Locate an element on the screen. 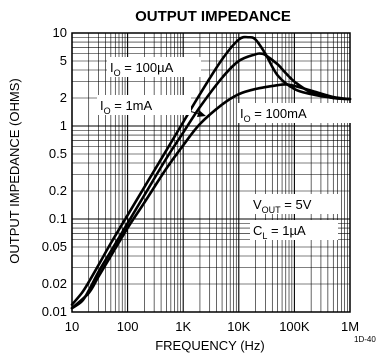 This screenshot has width=386, height=361. annotation-value: = 1mA is located at coordinates (132, 105).